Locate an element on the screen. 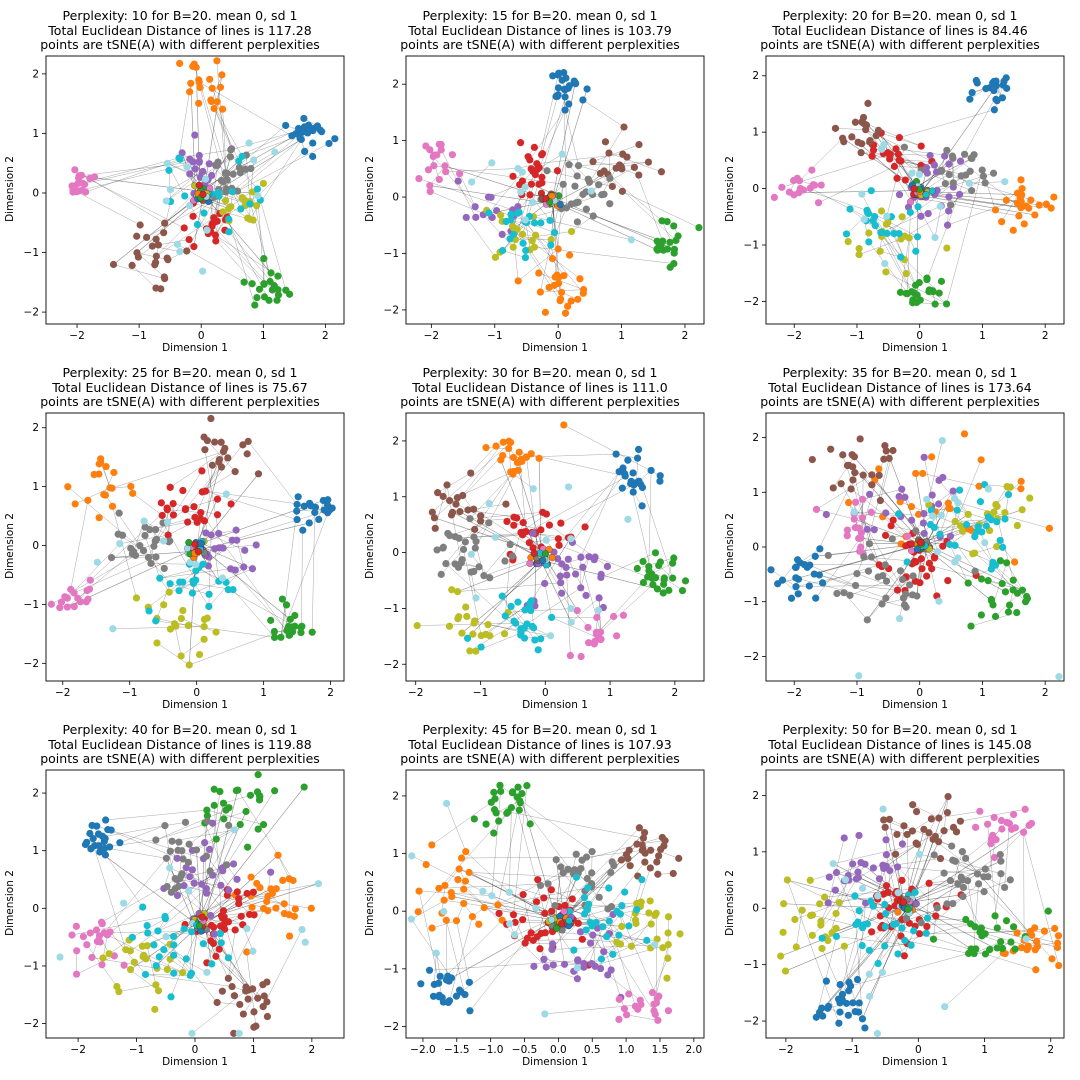 Image resolution: width=1080 pixels, height=1080 pixels. y-tick-label: 0 is located at coordinates (35, 909).